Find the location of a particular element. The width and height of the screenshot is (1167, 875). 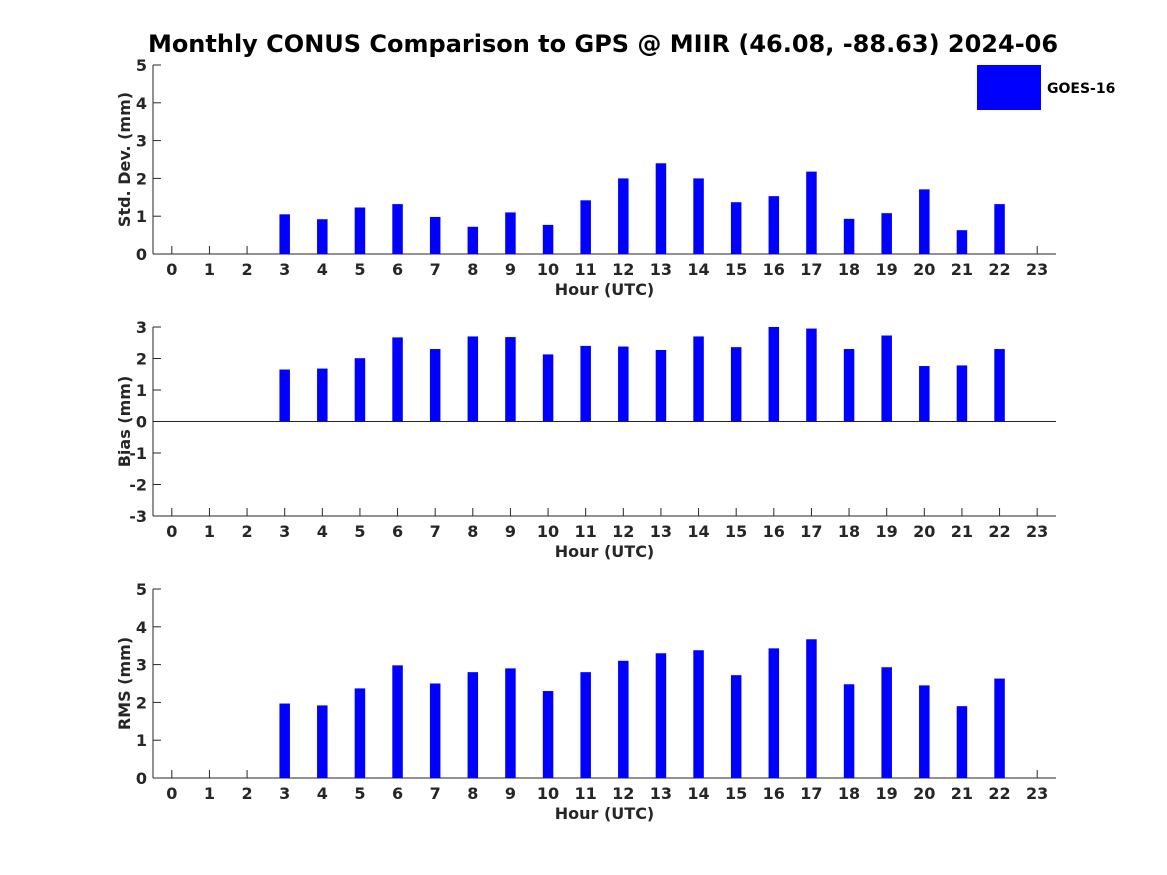

y-tick-label: 4 is located at coordinates (141, 627).